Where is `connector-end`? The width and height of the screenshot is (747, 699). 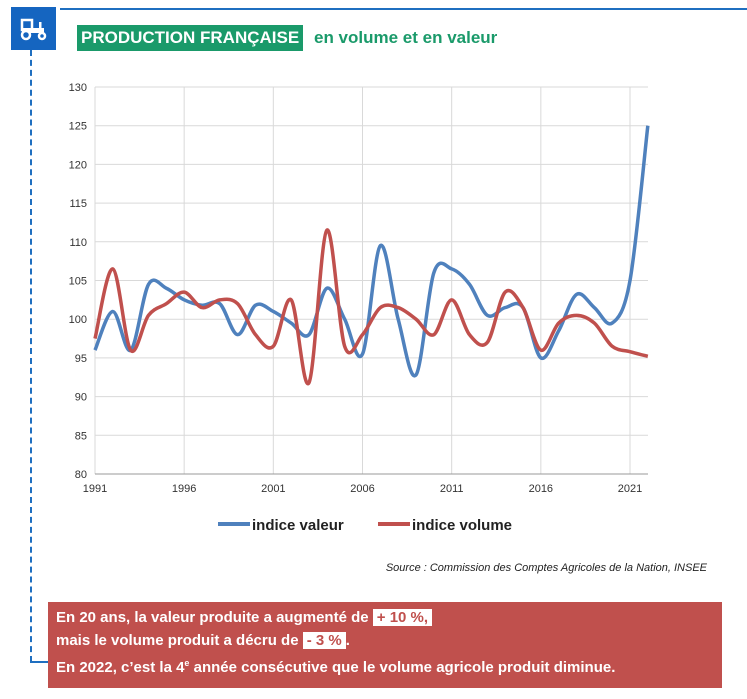 connector-end is located at coordinates (40, 662).